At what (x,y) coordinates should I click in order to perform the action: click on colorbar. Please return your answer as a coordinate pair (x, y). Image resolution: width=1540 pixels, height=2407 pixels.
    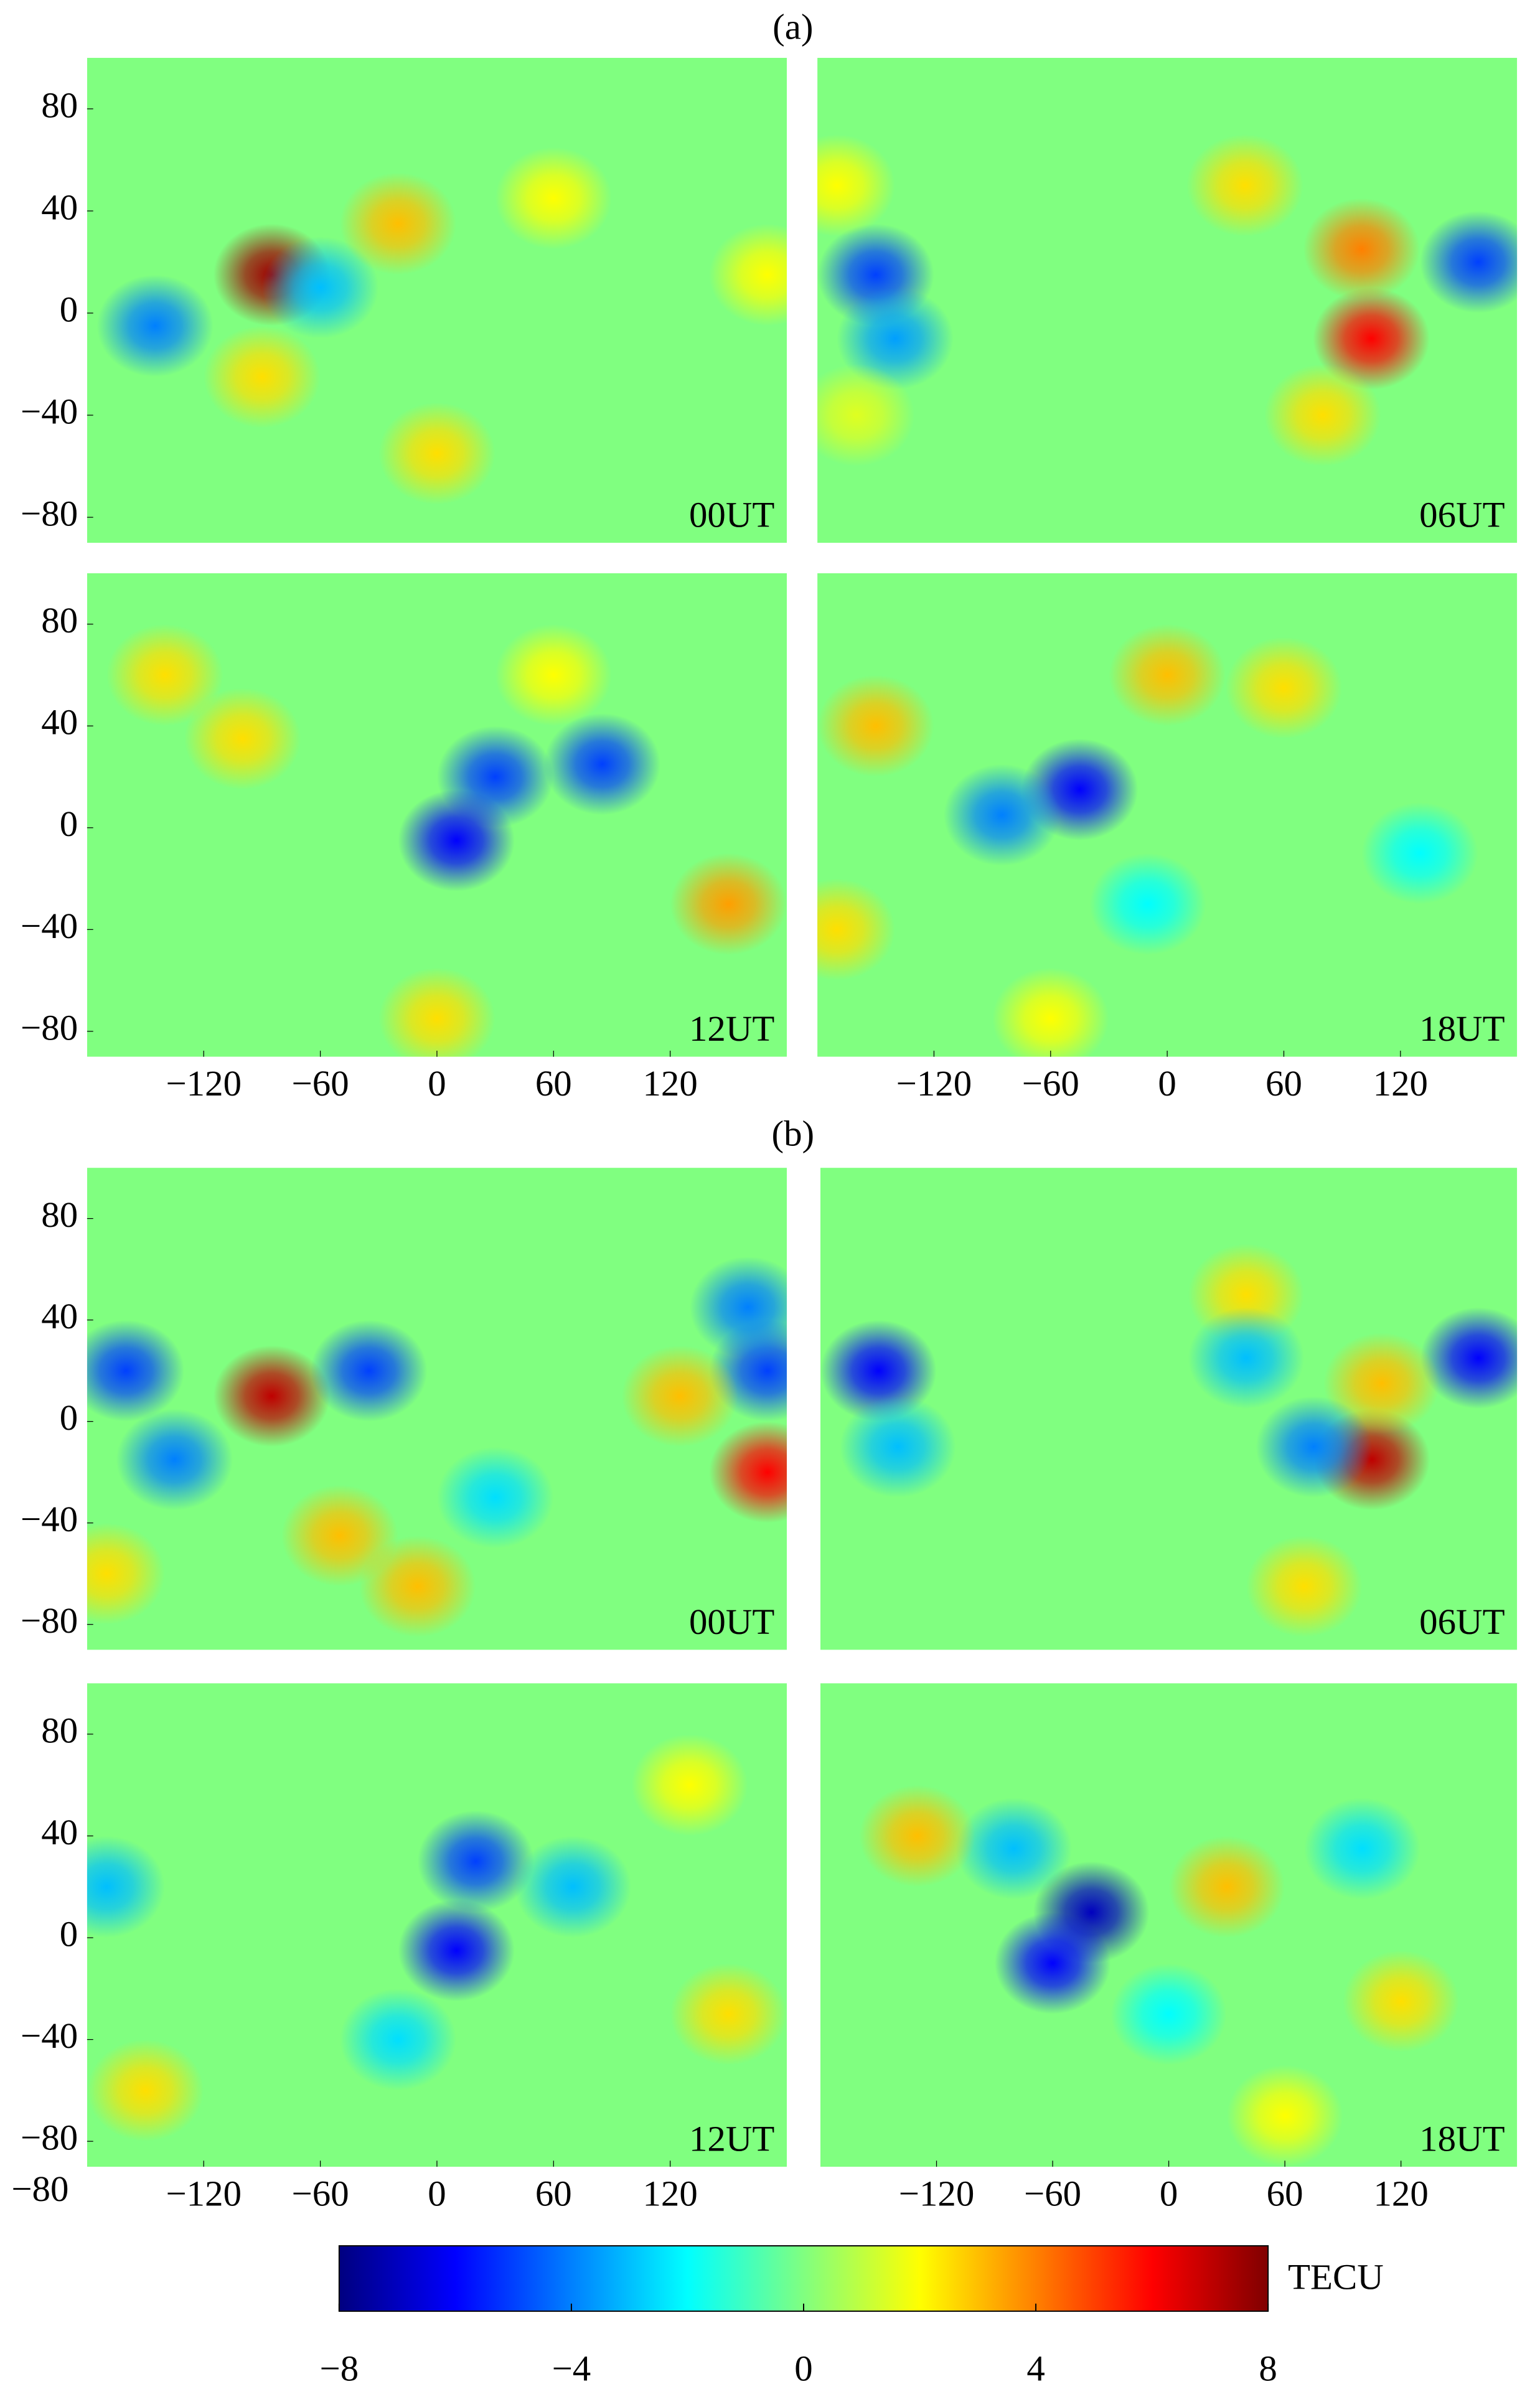
    Looking at the image, I should click on (803, 2278).